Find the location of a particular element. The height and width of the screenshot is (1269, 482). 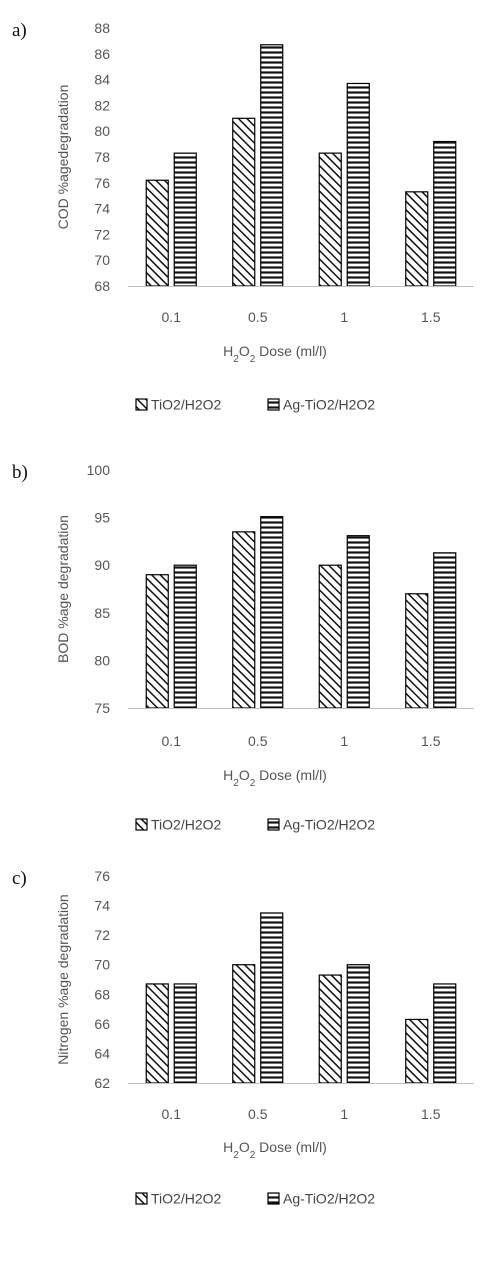

y-axis-title: Nitrogen %age degradation is located at coordinates (63, 979).